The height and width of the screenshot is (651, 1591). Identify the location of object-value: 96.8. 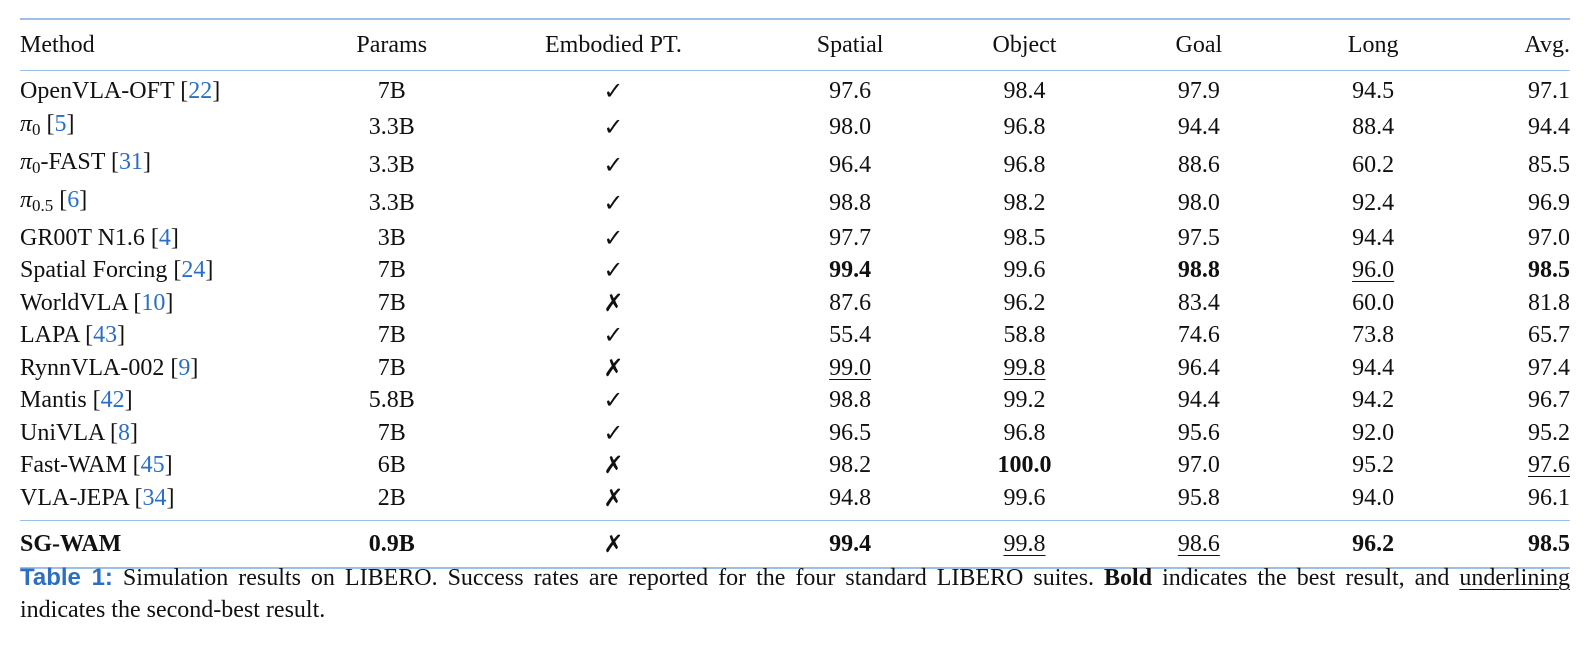
(1024, 432).